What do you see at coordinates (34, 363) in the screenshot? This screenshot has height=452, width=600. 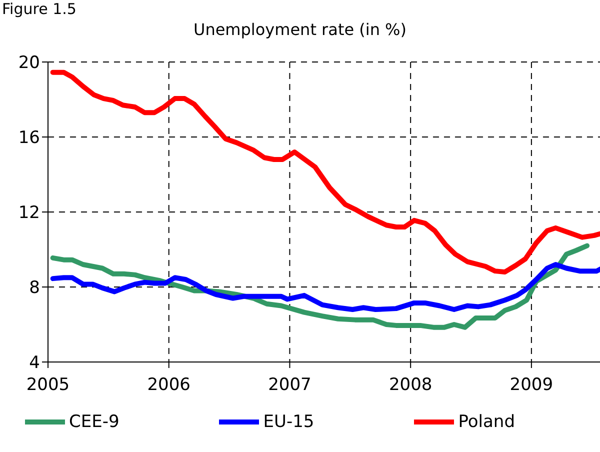 I see `y-tick-label: 4` at bounding box center [34, 363].